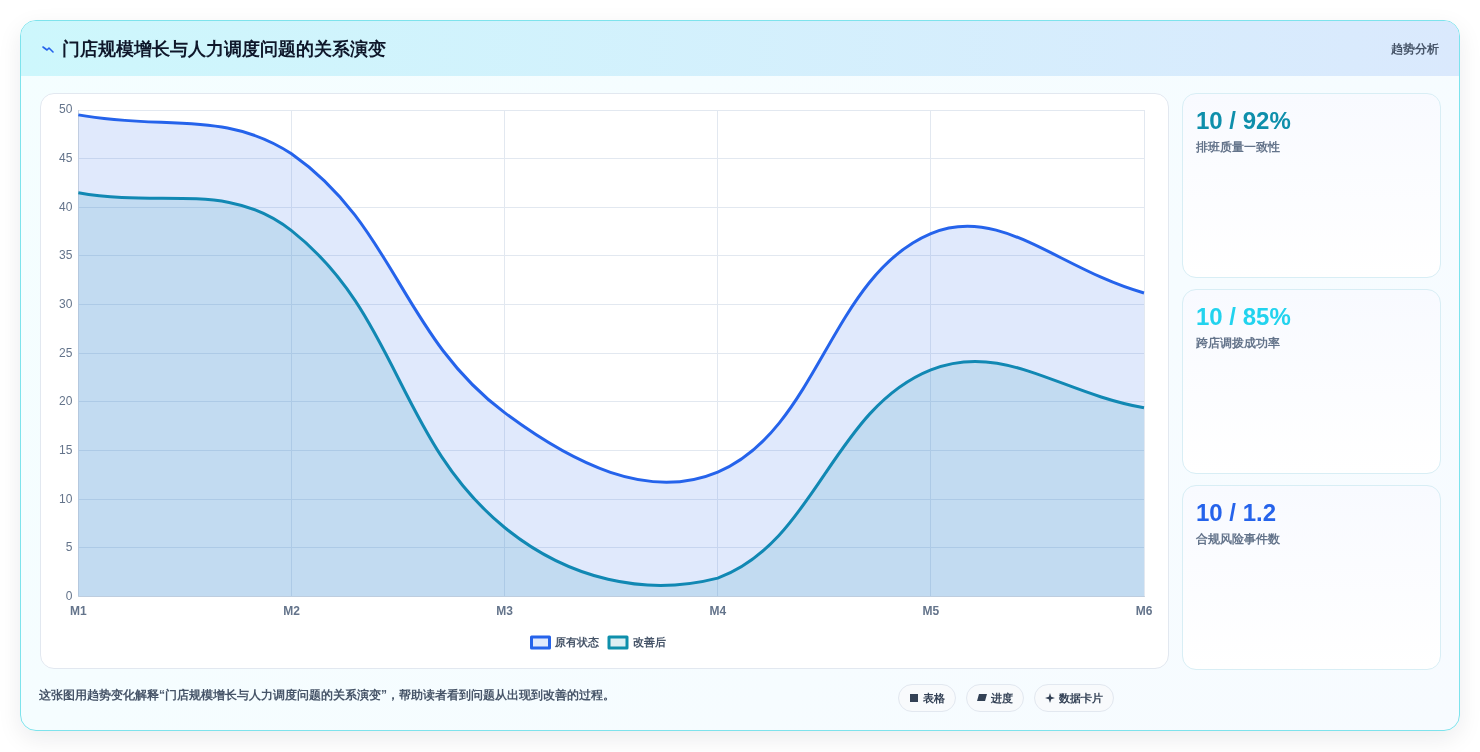 The width and height of the screenshot is (1480, 752). What do you see at coordinates (1144, 611) in the screenshot?
I see `x-tick-label: M6` at bounding box center [1144, 611].